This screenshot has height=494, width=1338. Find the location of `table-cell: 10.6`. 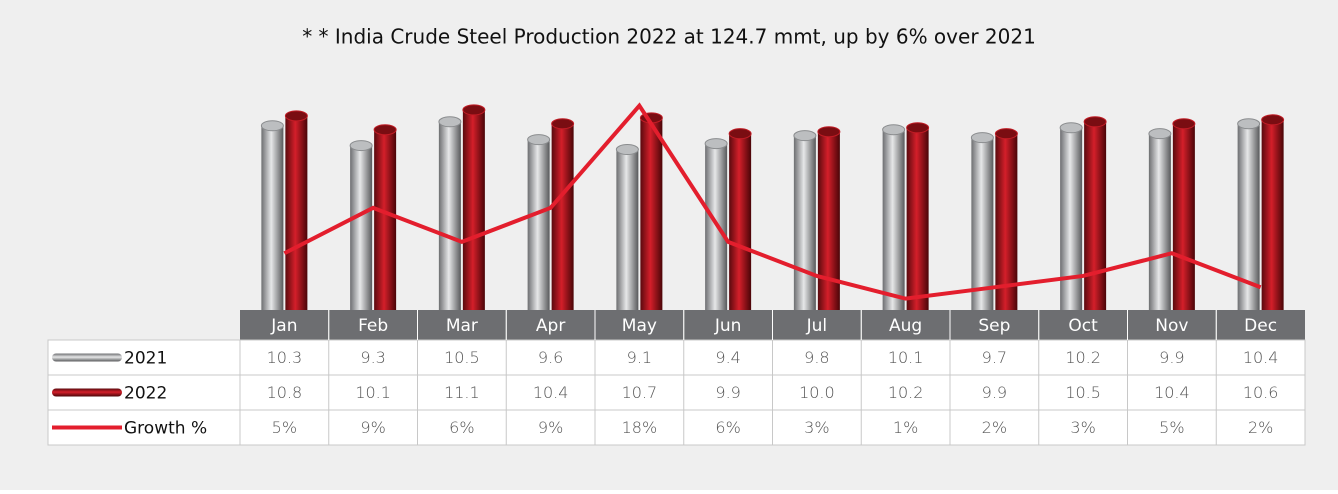

table-cell: 10.6 is located at coordinates (1261, 392).